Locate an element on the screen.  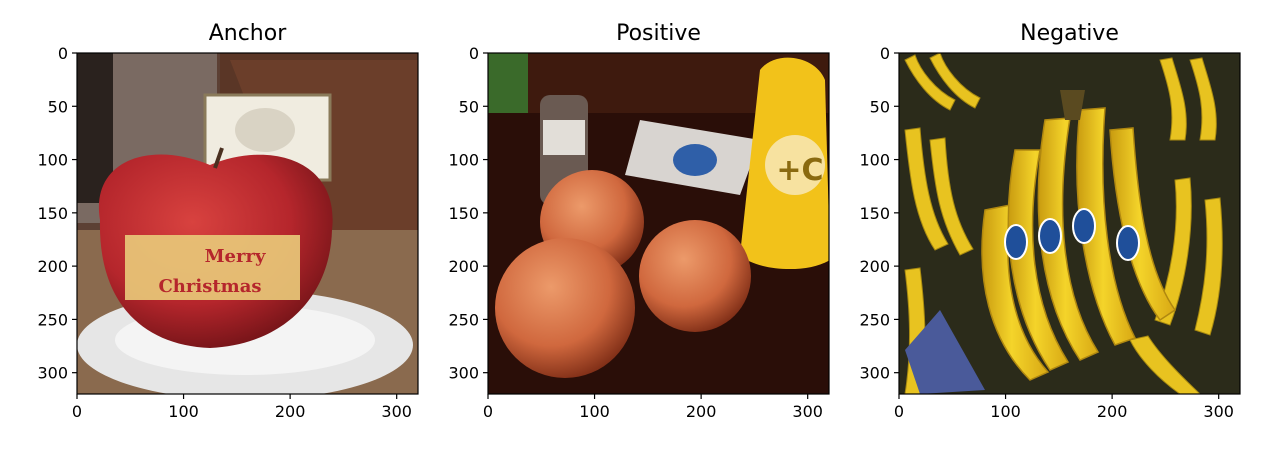
negative-ytick-label-0: 0 is located at coordinates (885, 53).